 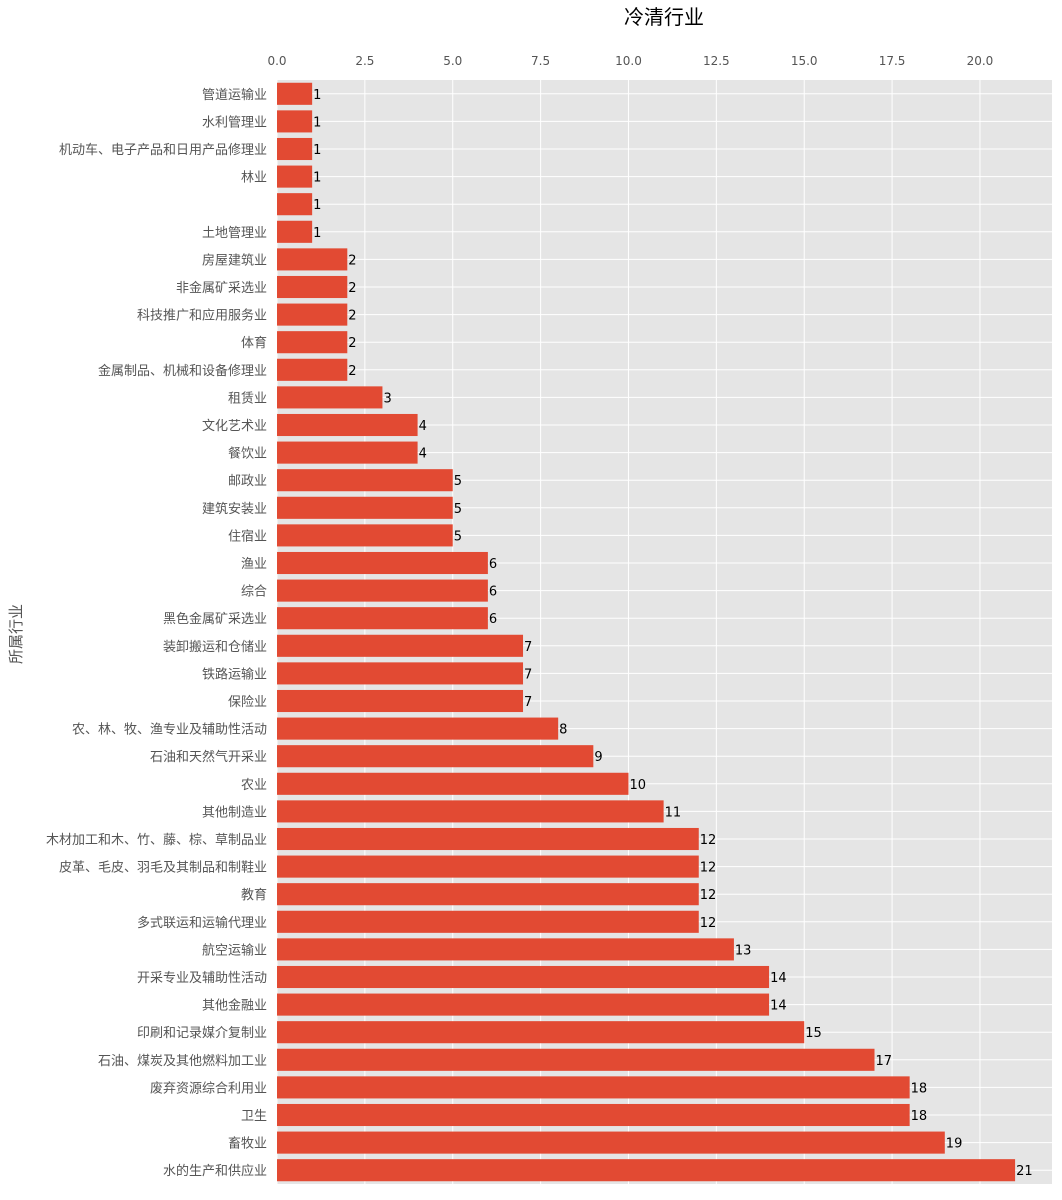 I want to click on y-tick-label: 渔业, so click(x=254, y=564).